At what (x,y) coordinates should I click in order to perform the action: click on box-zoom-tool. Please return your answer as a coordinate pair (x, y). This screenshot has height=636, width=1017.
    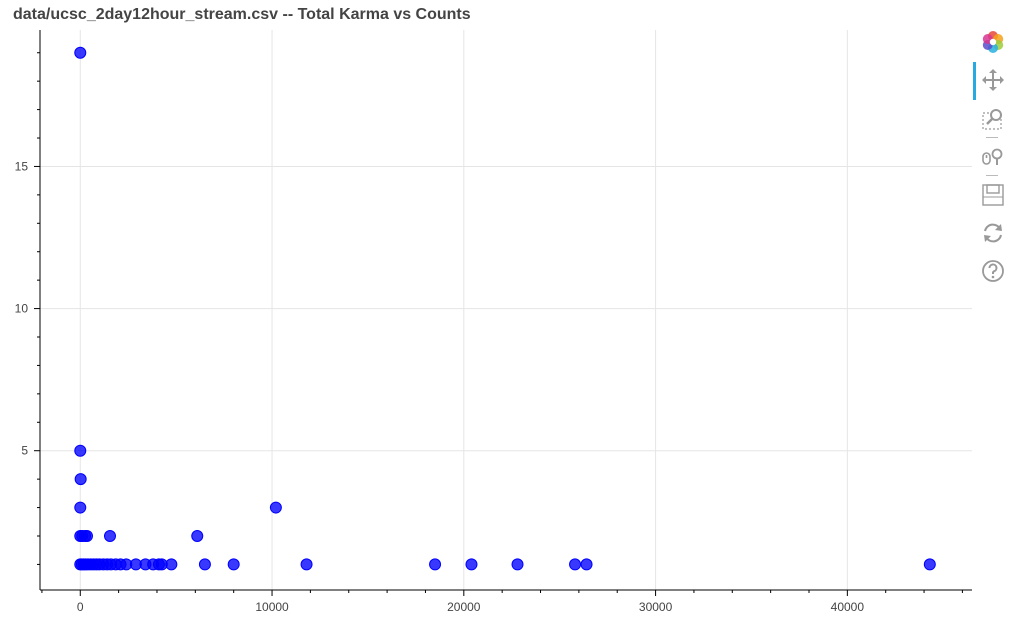
    Looking at the image, I should click on (993, 118).